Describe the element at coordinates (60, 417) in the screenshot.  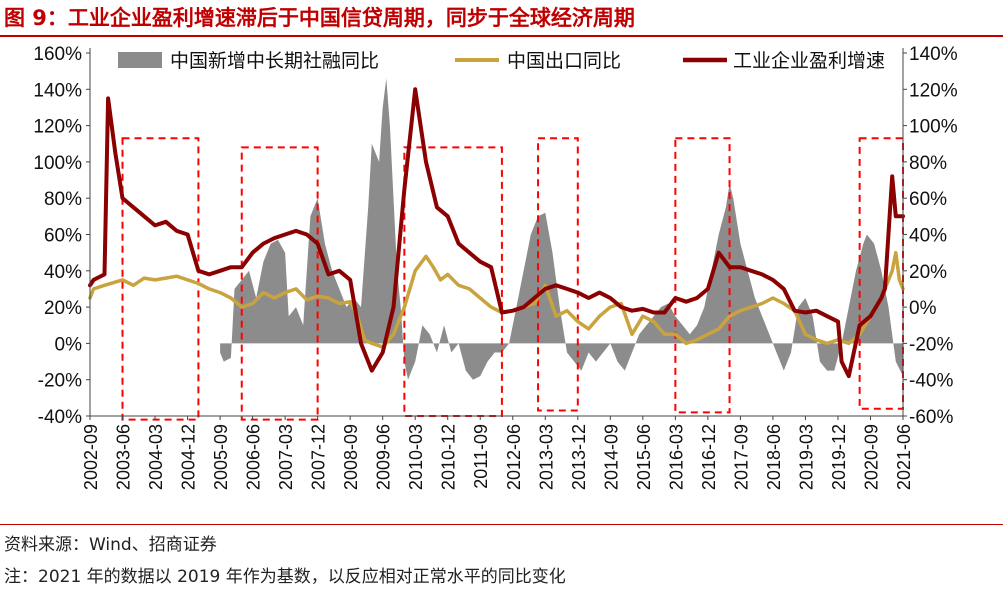
I see `y-left-tick-label: -40%` at that location.